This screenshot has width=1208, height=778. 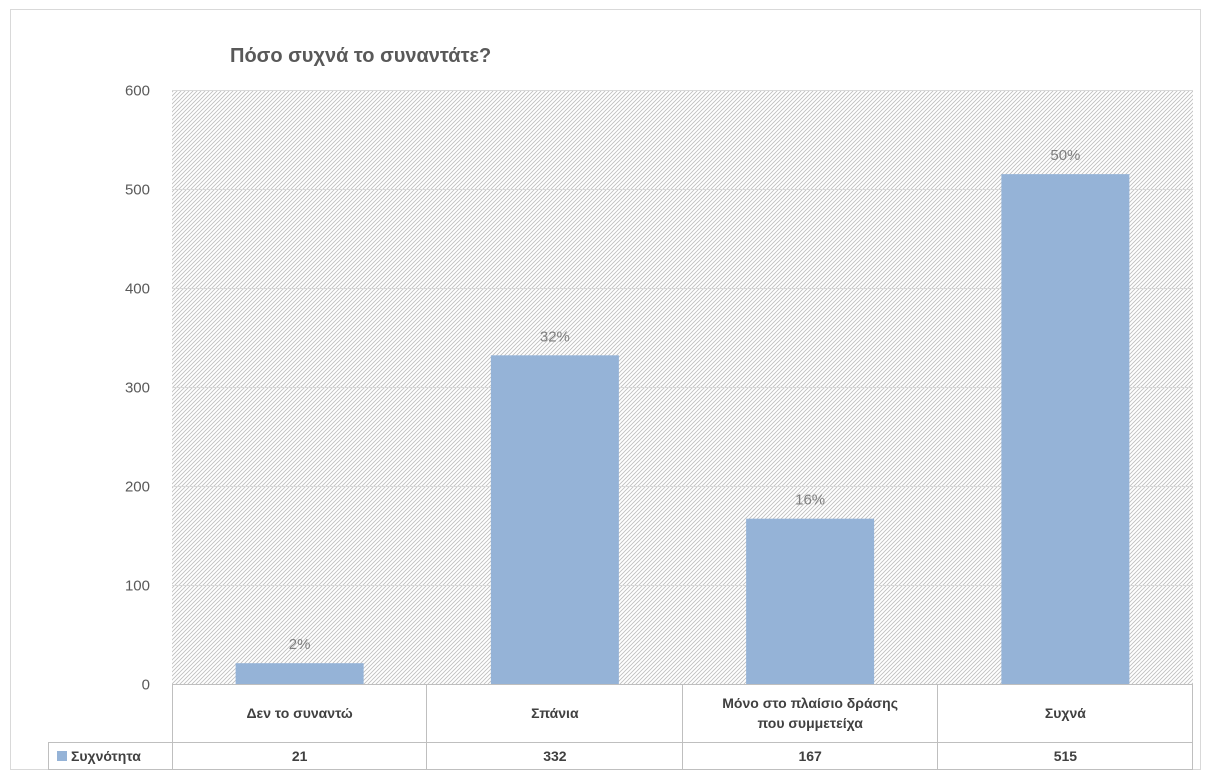 I want to click on y-tick-label: 300, so click(x=137, y=388).